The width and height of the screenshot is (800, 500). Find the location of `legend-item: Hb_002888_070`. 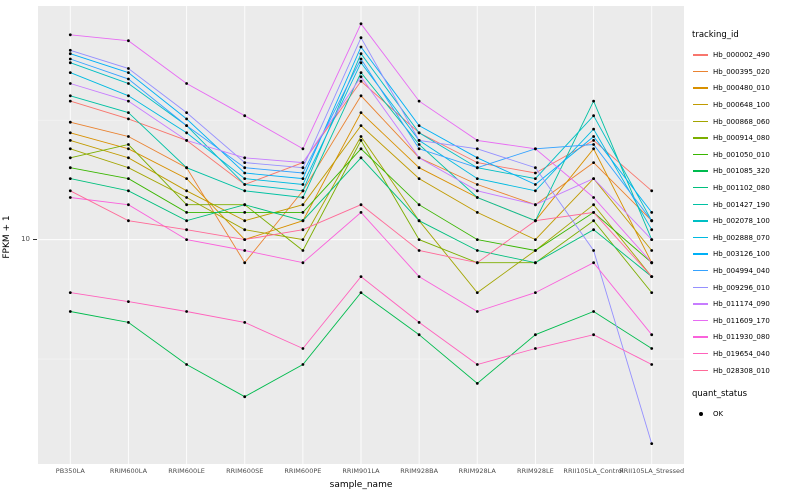

legend-item: Hb_002888_070 is located at coordinates (745, 238).